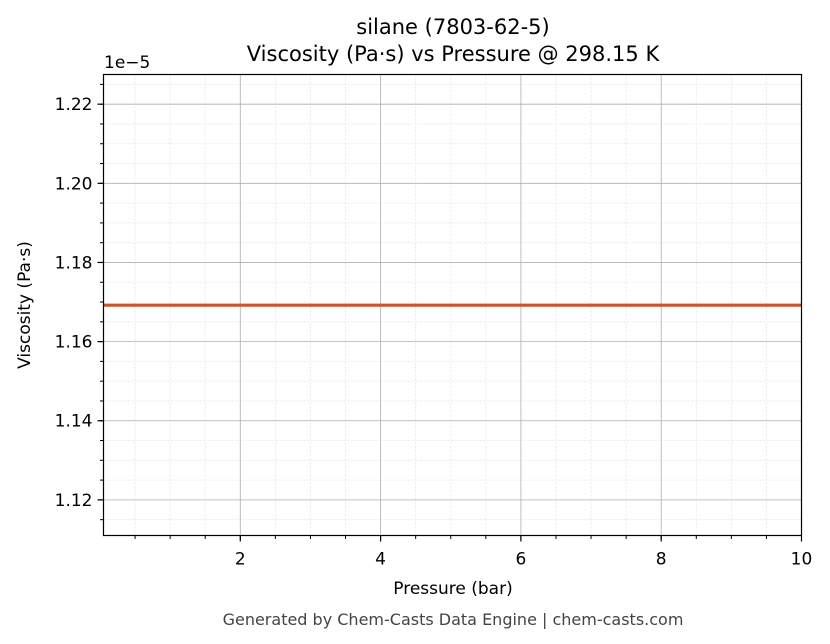 The width and height of the screenshot is (830, 644). I want to click on x-tick-label: 2, so click(240, 560).